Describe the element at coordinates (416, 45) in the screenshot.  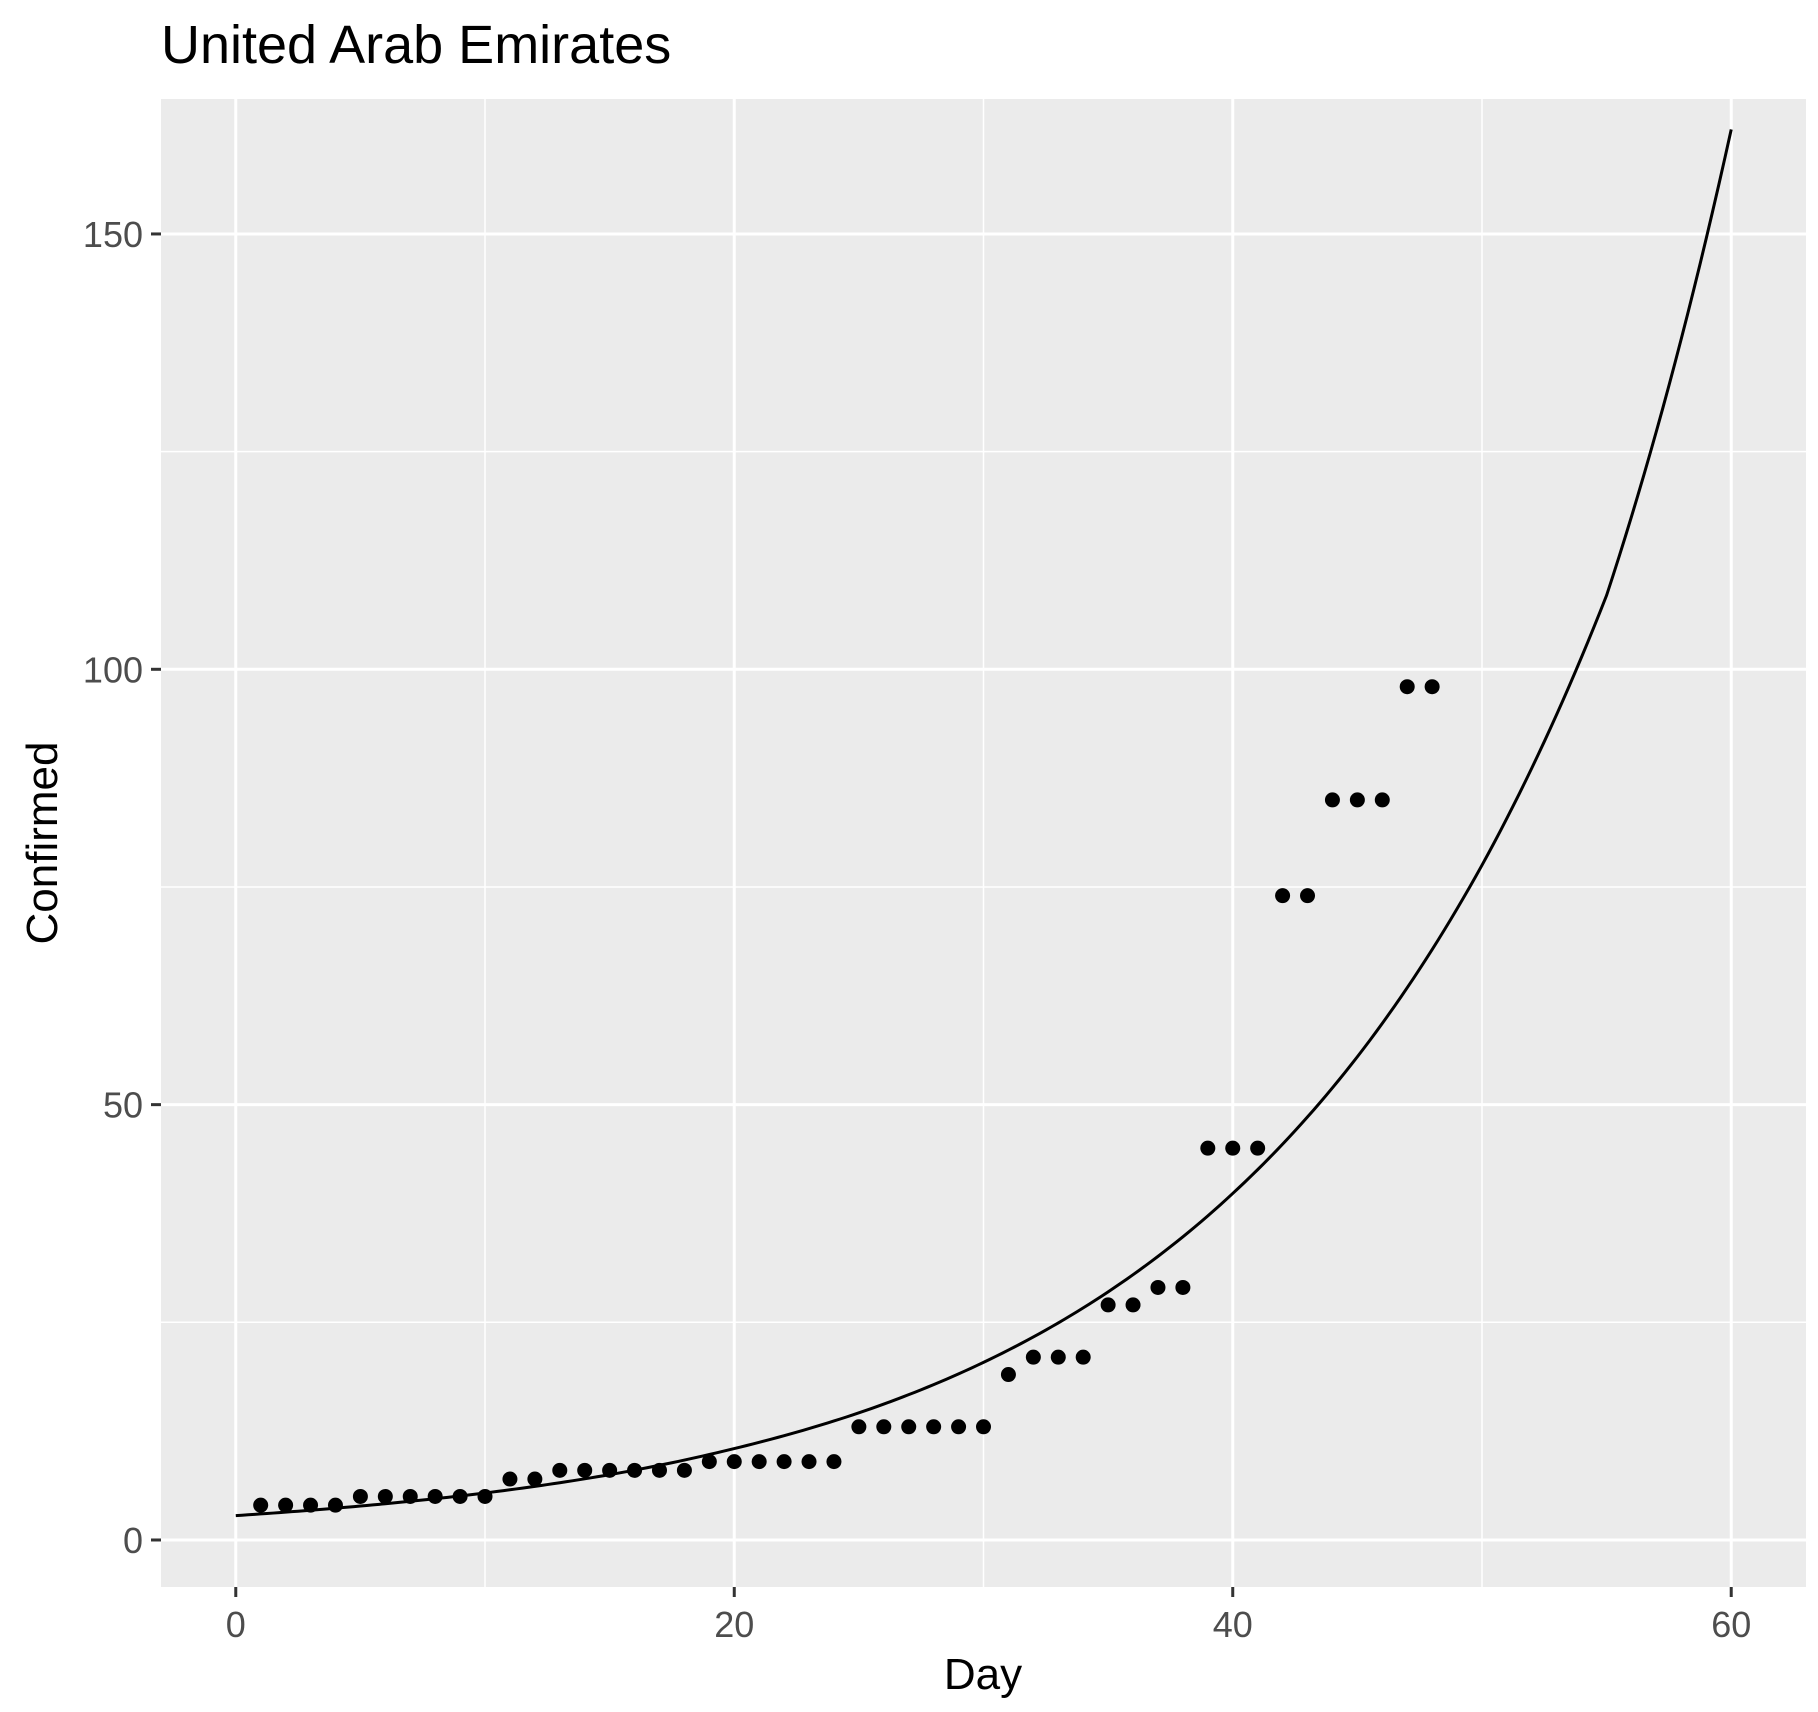
I see `chart-title: United Arab Emirates` at that location.